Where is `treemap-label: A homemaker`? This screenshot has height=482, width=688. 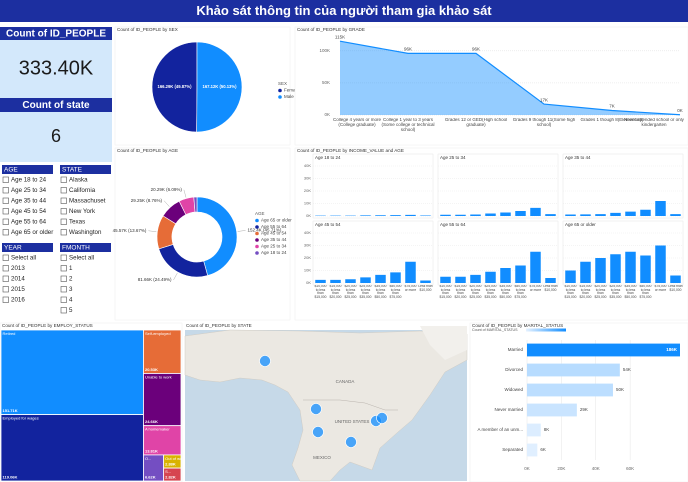
treemap-label: A homemaker is located at coordinates (157, 429).